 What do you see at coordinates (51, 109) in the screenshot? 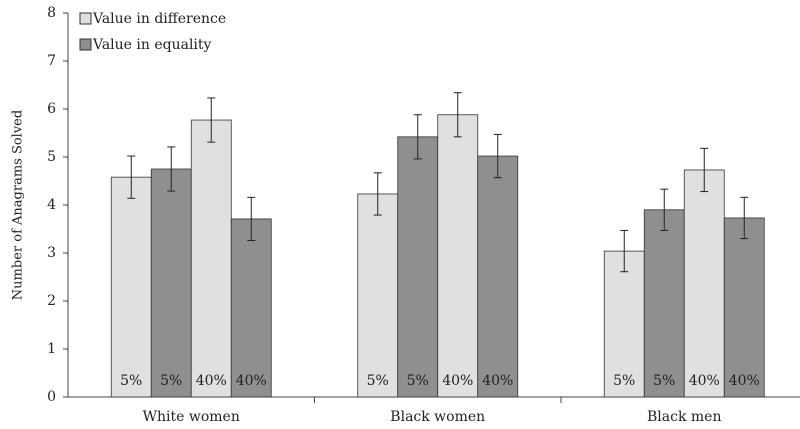
I see `y-tick-label: 6` at bounding box center [51, 109].